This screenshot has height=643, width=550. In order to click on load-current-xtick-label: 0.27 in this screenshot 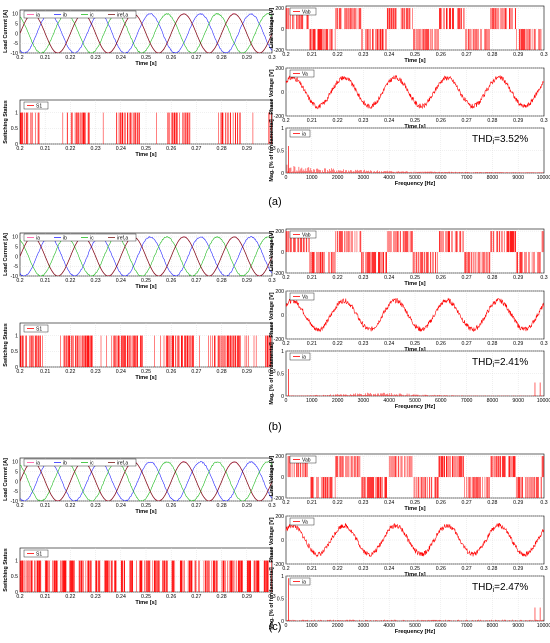, I will do `click(196, 58)`.